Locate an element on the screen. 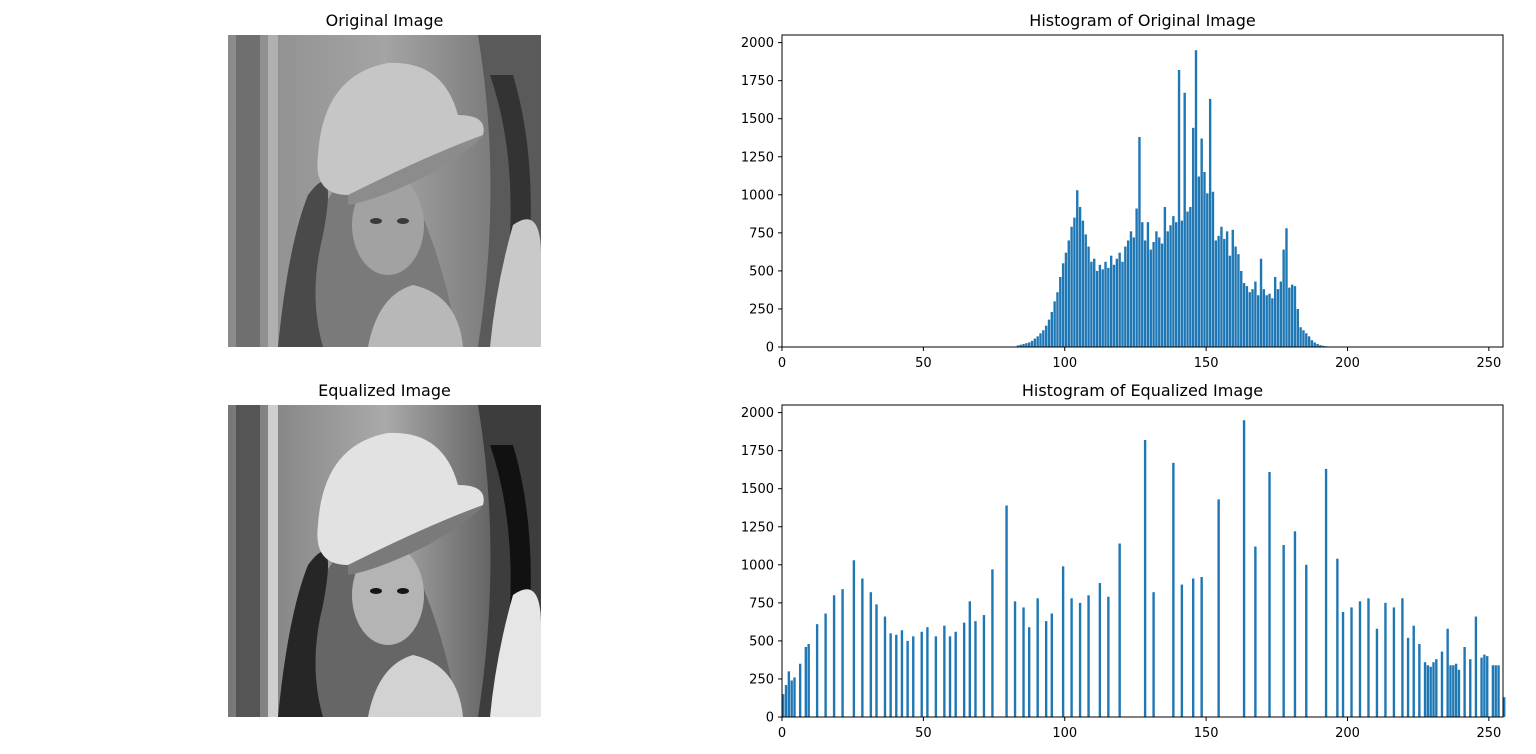 This screenshot has width=1536, height=754. chart-title: Histogram of Original Image is located at coordinates (1142, 20).